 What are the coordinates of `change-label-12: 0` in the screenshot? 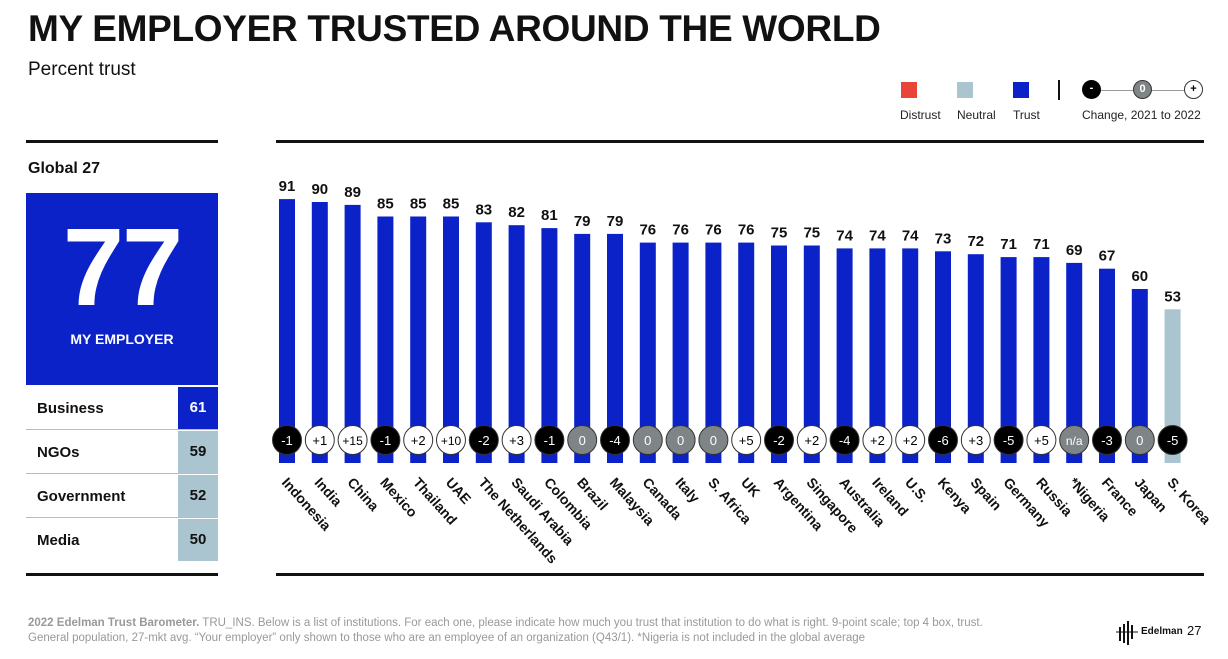 It's located at (680, 440).